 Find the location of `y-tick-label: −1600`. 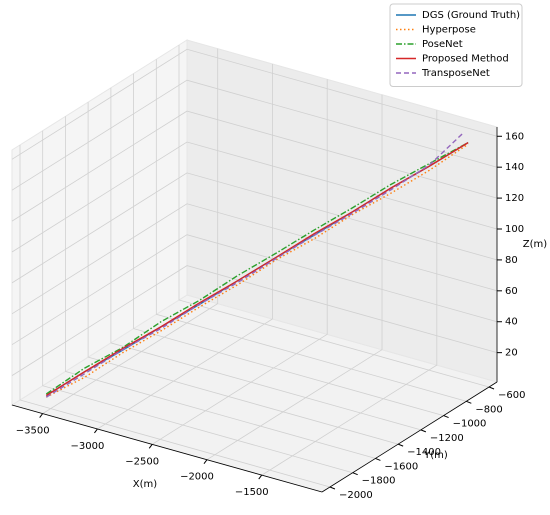

y-tick-label: −1600 is located at coordinates (401, 466).